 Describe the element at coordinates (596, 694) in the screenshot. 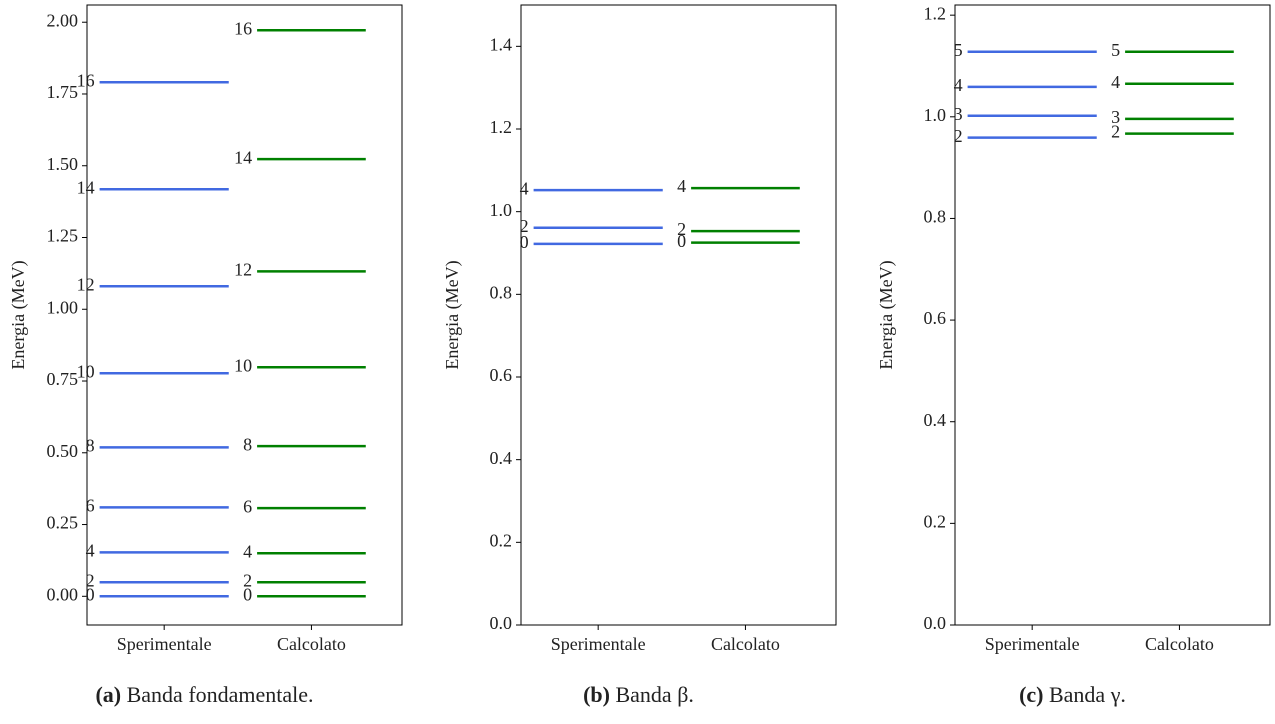

I see `caption-tag: (b)` at that location.